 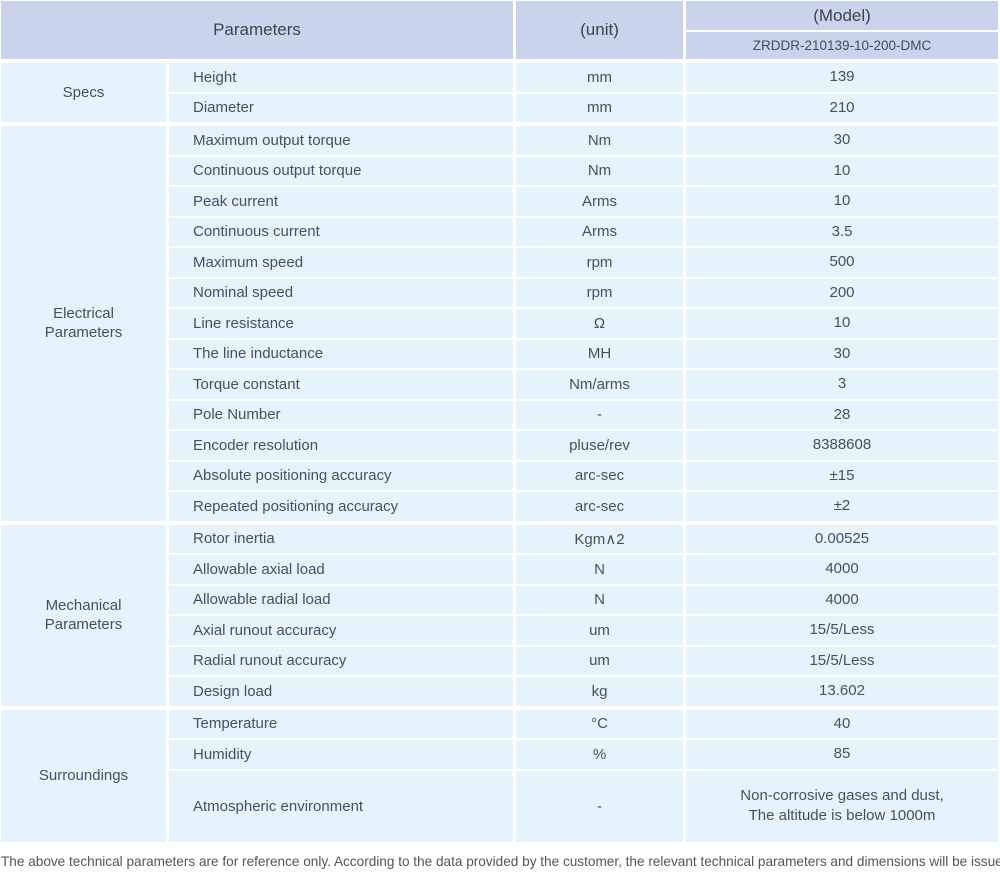 I want to click on unit-cell: Kgm∧2, so click(x=599, y=538).